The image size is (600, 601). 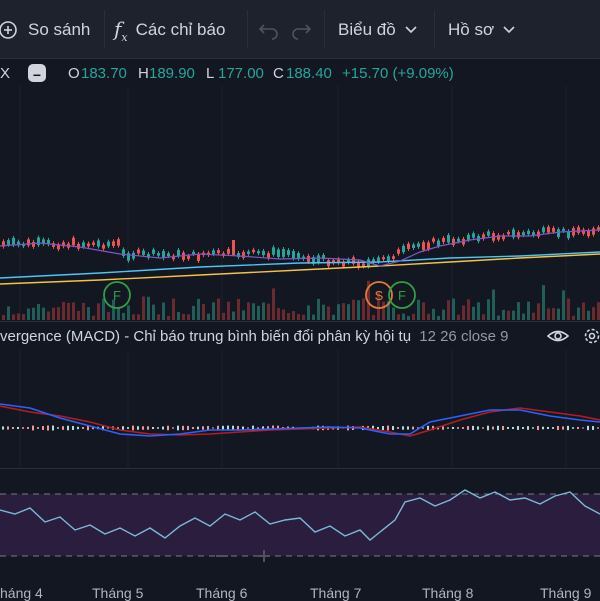 What do you see at coordinates (269, 30) in the screenshot?
I see `undo-icon` at bounding box center [269, 30].